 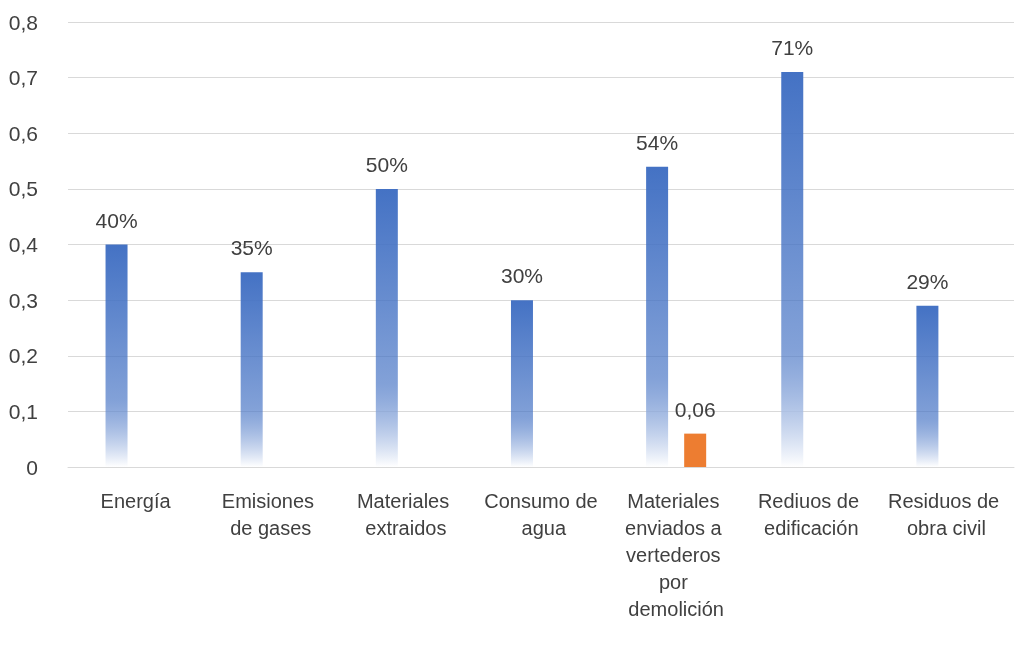 I want to click on data-label: 29%, so click(x=927, y=281).